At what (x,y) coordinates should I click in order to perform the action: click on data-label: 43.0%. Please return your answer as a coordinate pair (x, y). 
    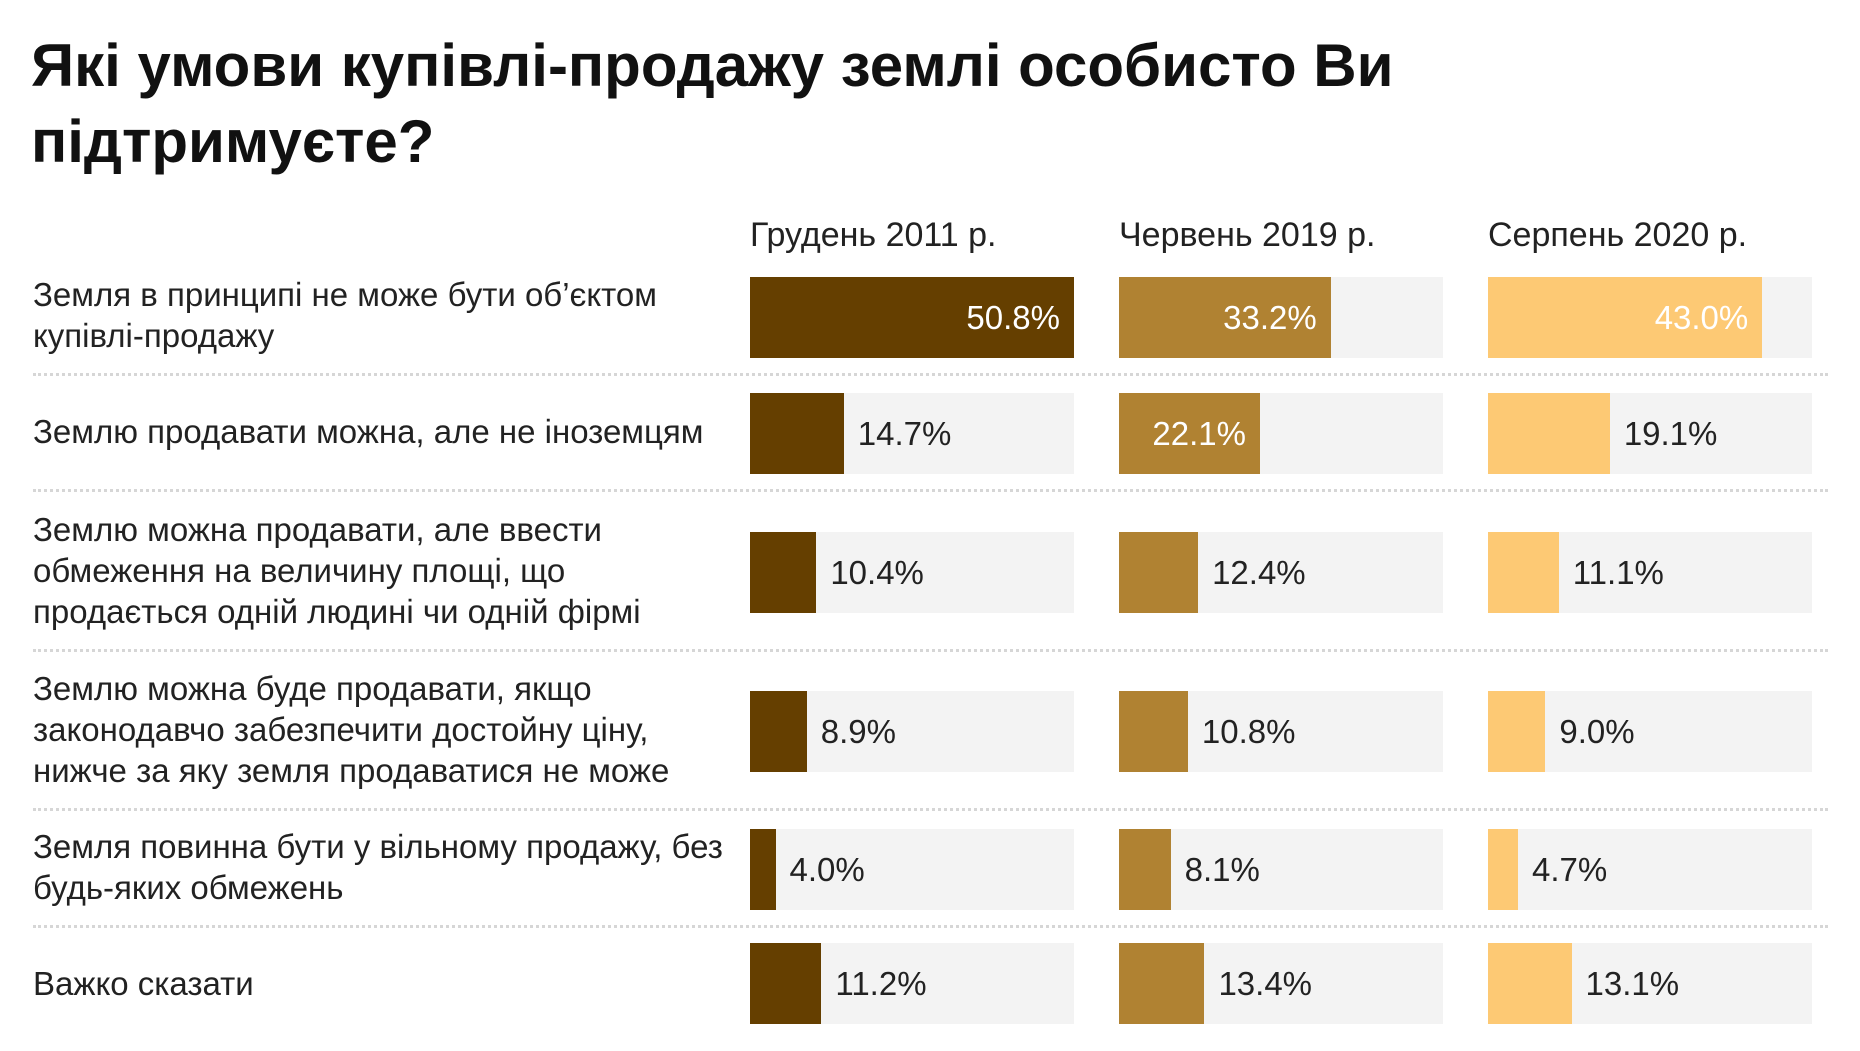
    Looking at the image, I should click on (1701, 317).